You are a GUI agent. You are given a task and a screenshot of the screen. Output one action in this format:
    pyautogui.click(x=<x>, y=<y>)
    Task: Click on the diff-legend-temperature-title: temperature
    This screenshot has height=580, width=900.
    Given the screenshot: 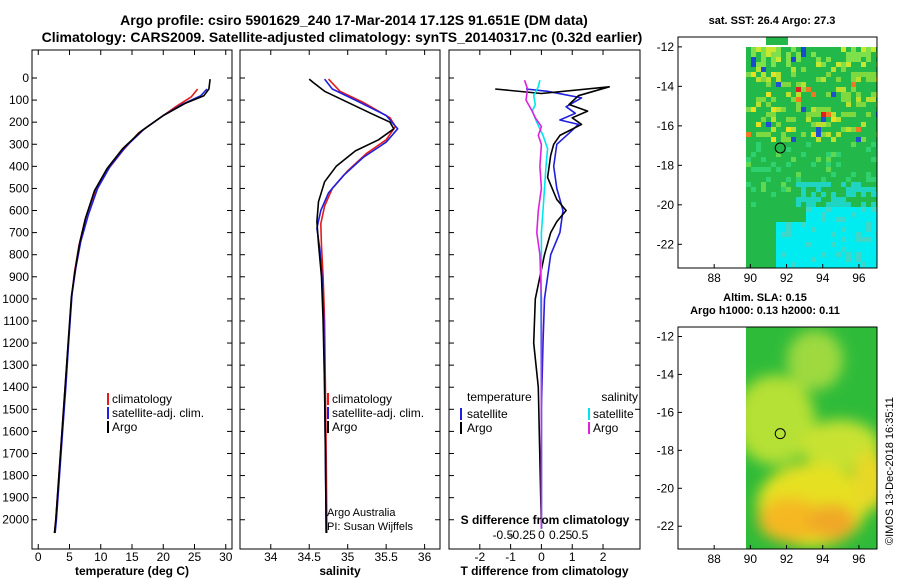 What is the action you would take?
    pyautogui.click(x=499, y=397)
    